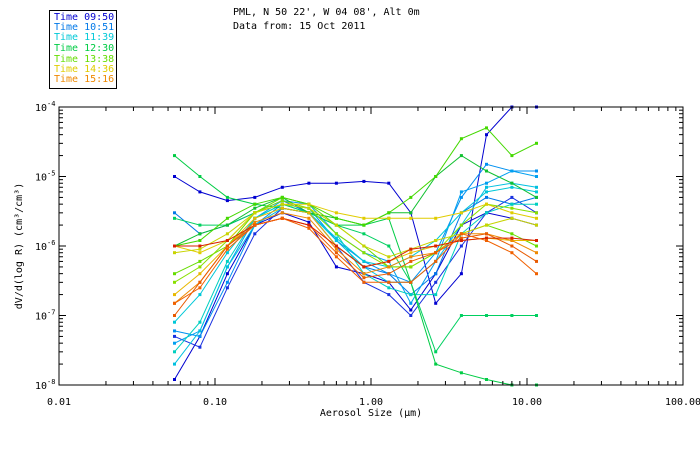  Describe the element at coordinates (299, 26) in the screenshot. I see `chart-subtitle: Data from: 15 Oct 2011` at that location.